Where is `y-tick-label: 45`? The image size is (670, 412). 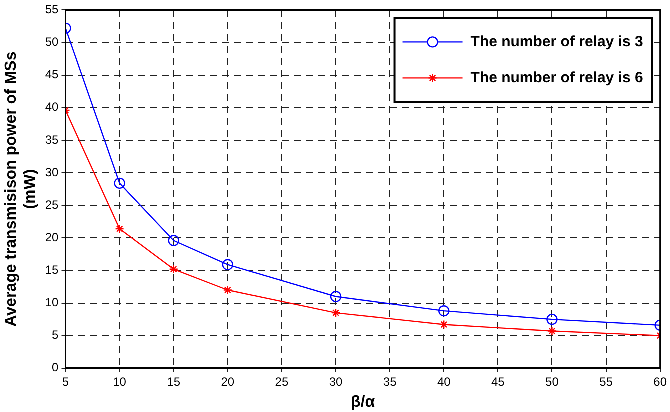 y-tick-label: 45 is located at coordinates (52, 75).